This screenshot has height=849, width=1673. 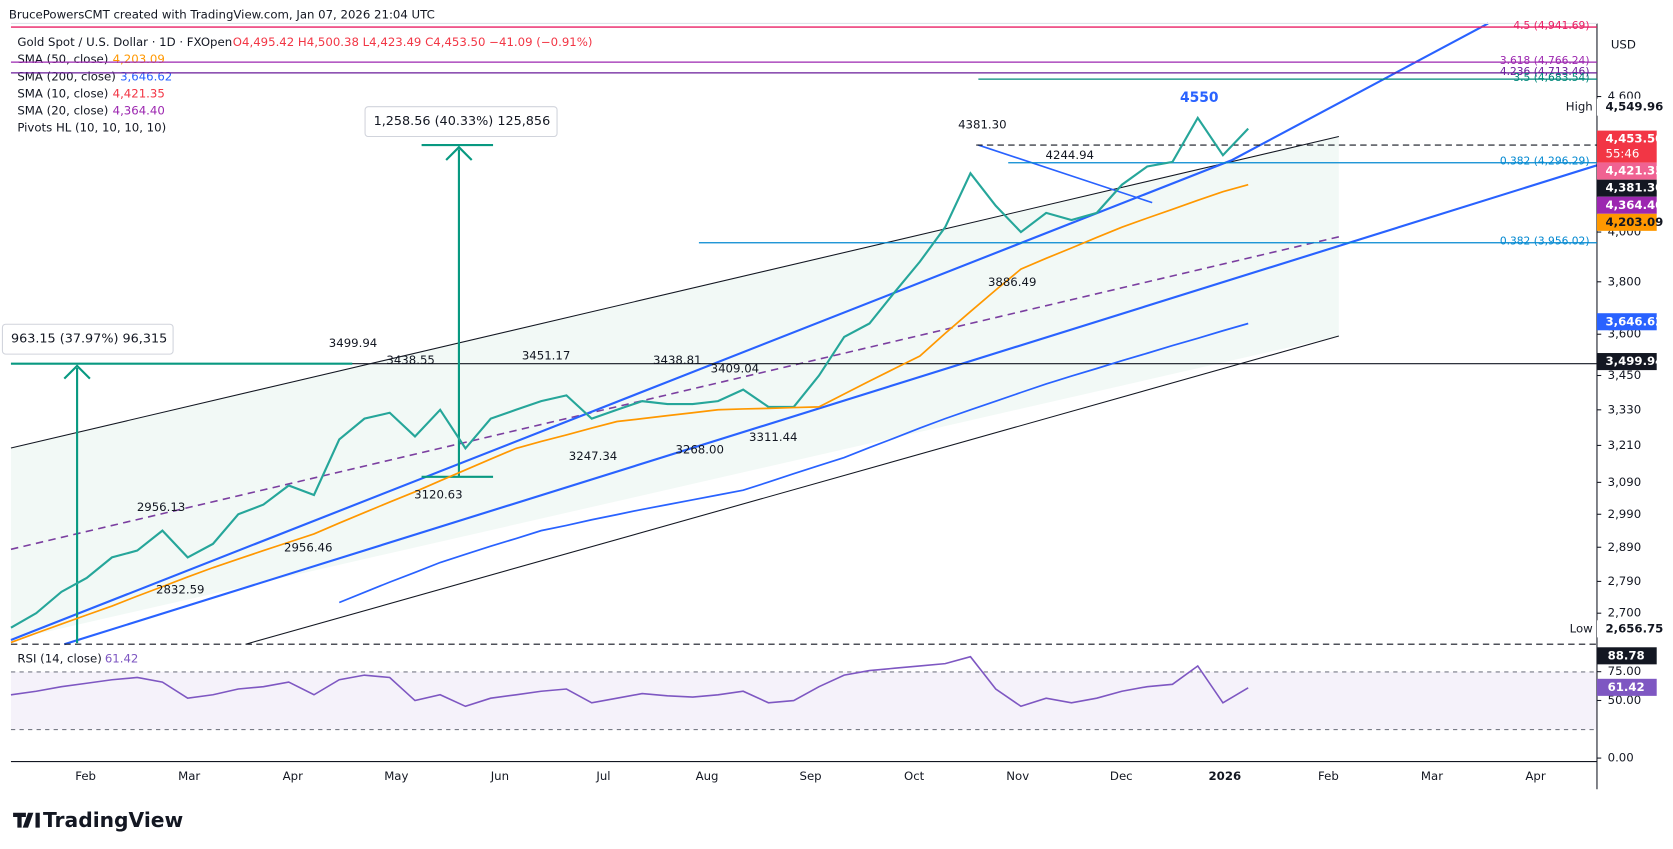 I want to click on pivot-label: 3120.63, so click(x=438, y=494).